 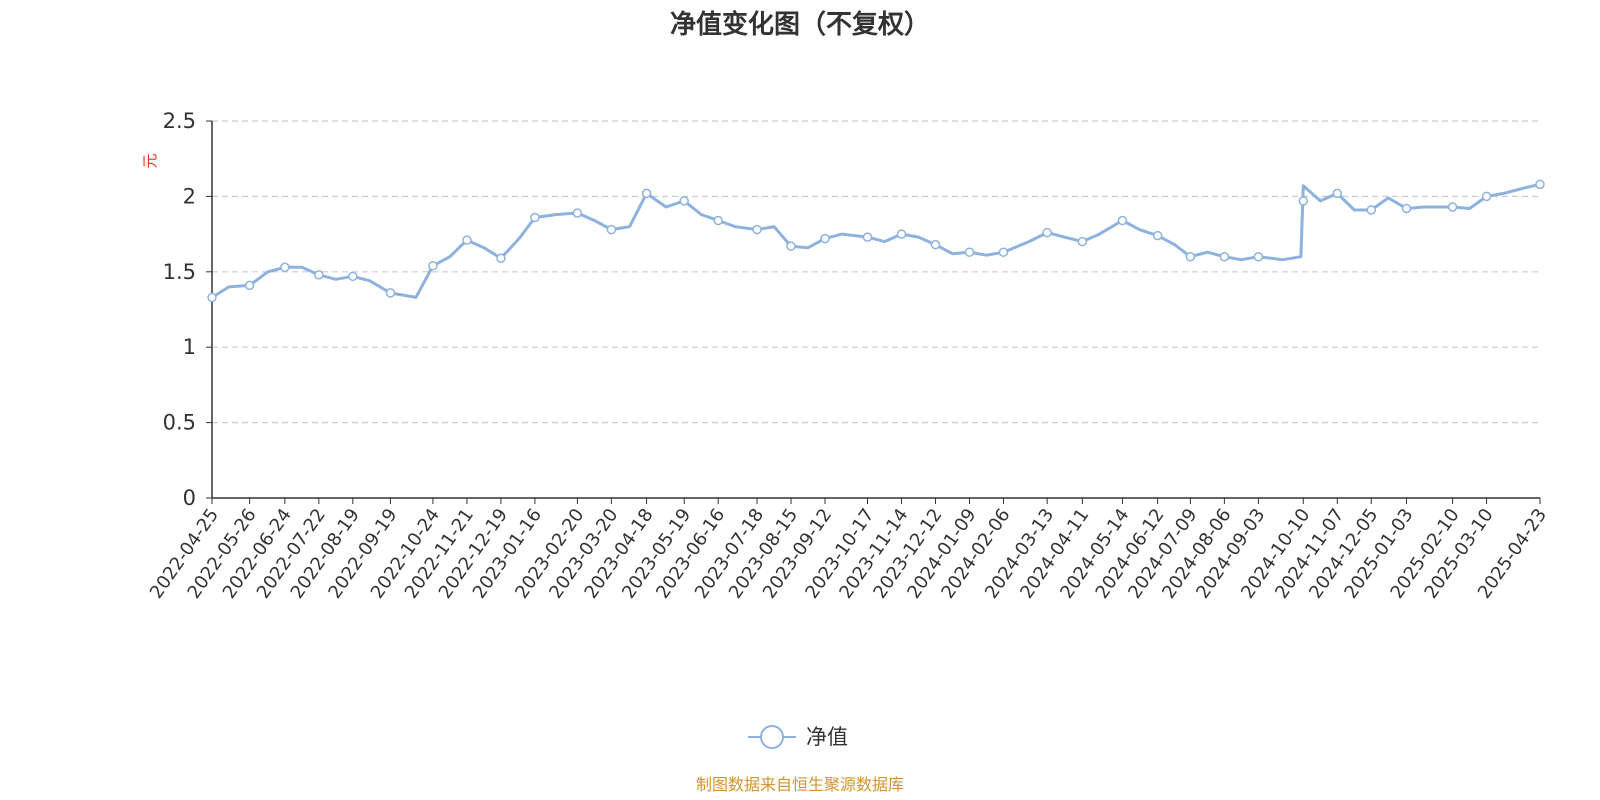 I want to click on chart-title: 净值变化图（不复权）, so click(x=800, y=24).